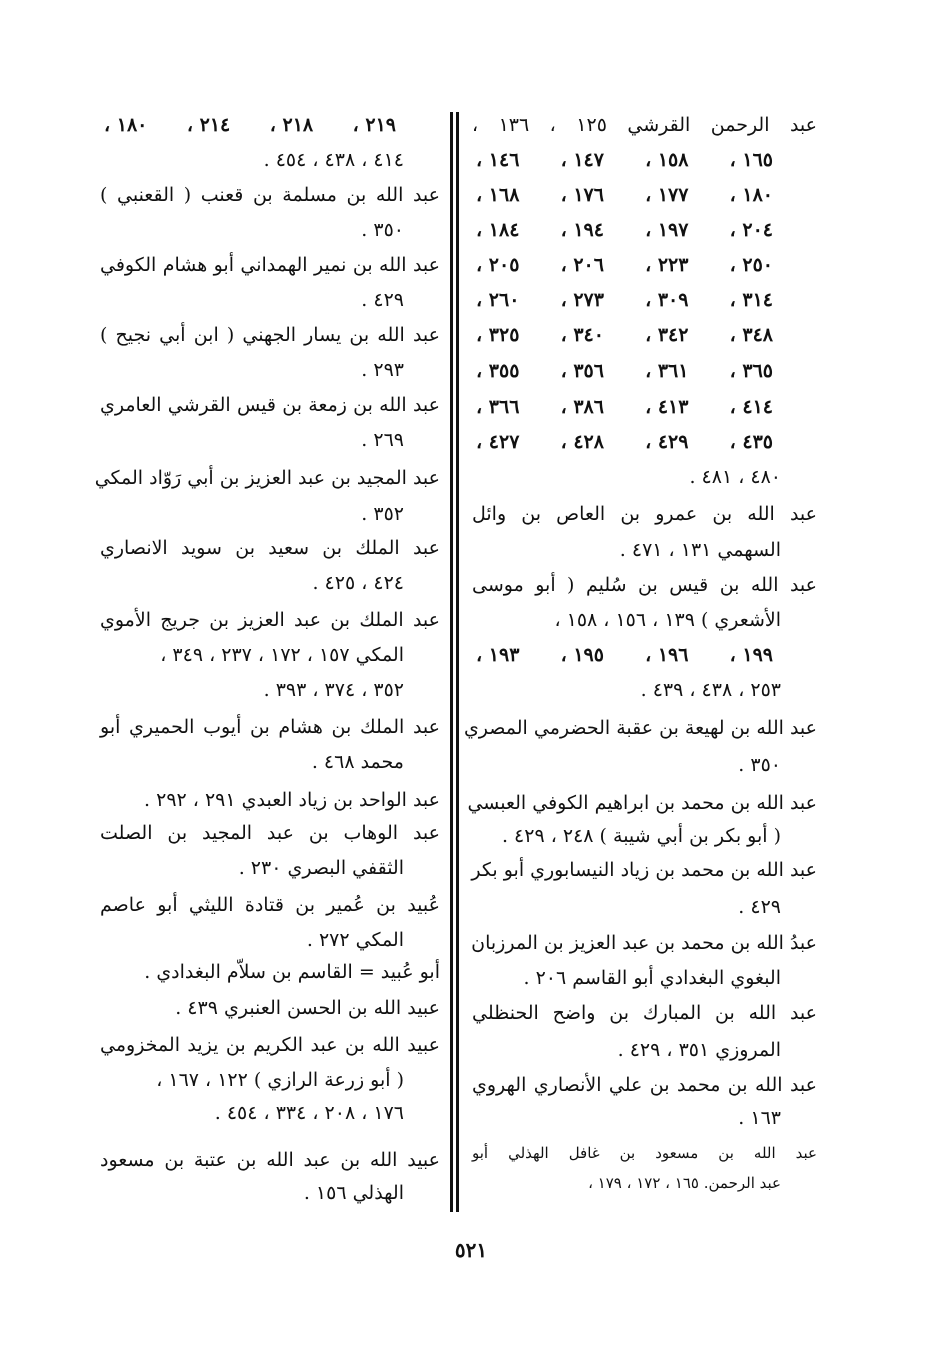 This screenshot has height=1354, width=942. I want to click on page-reference: ٢١٤ ،, so click(208, 125).